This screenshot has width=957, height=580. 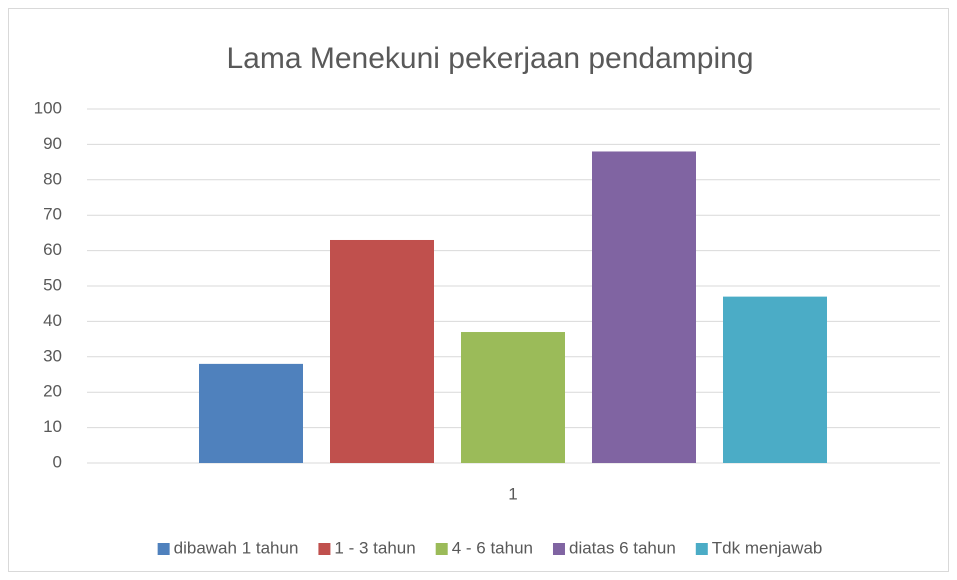 I want to click on y-tick-label: 60, so click(x=52, y=249).